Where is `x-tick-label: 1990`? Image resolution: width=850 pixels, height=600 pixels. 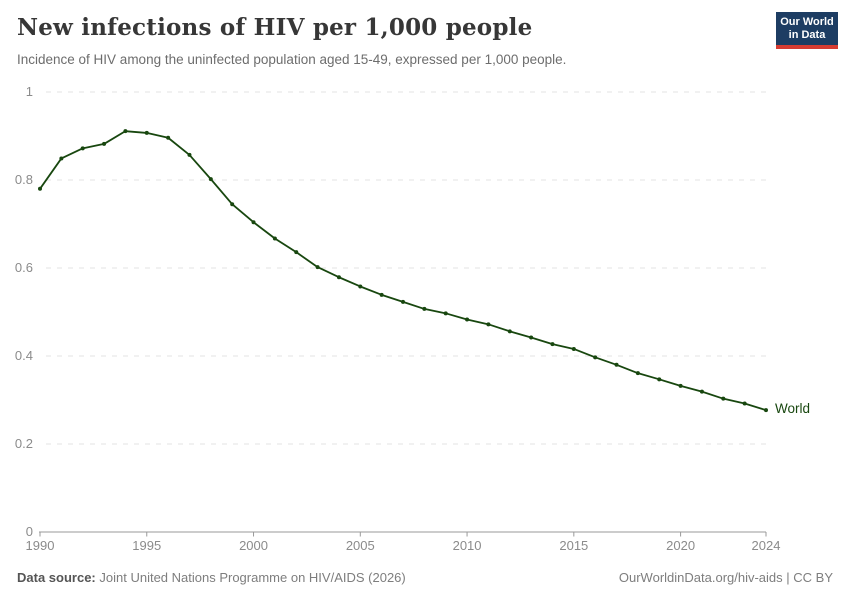 x-tick-label: 1990 is located at coordinates (40, 545).